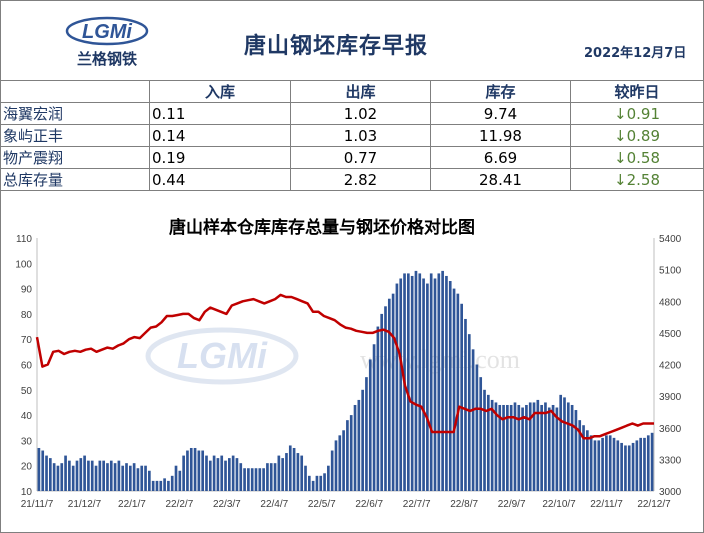 This screenshot has height=533, width=704. What do you see at coordinates (670, 397) in the screenshot?
I see `right-tick-label: 3900` at bounding box center [670, 397].